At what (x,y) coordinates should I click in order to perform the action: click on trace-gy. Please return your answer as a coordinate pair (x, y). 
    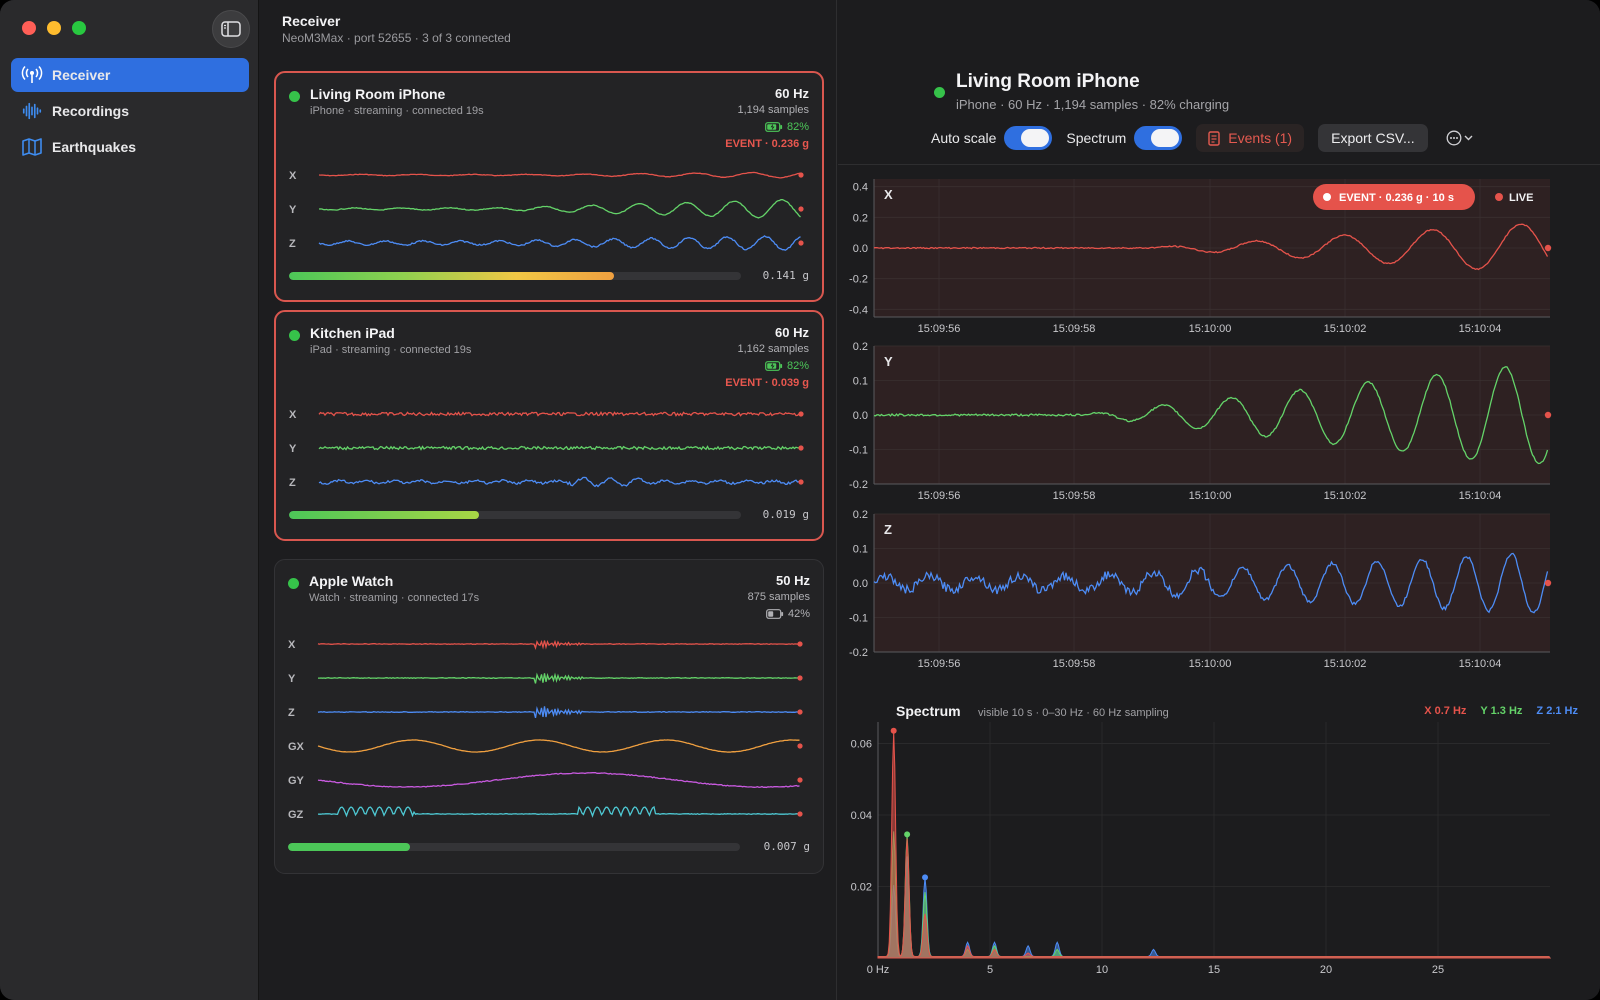
    Looking at the image, I should click on (558, 780).